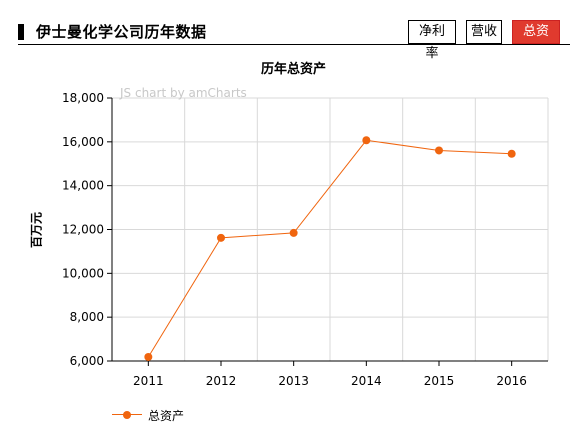 The width and height of the screenshot is (587, 432). What do you see at coordinates (293, 69) in the screenshot?
I see `chart-title: 历年总资产` at bounding box center [293, 69].